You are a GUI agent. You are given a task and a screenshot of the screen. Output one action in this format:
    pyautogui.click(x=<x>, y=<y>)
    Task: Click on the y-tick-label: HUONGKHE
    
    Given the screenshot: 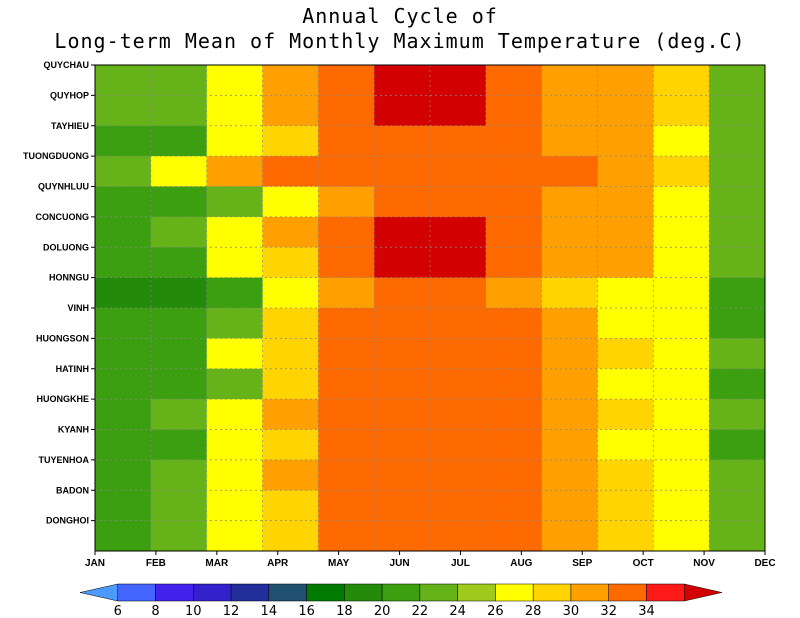 What is the action you would take?
    pyautogui.click(x=62, y=399)
    